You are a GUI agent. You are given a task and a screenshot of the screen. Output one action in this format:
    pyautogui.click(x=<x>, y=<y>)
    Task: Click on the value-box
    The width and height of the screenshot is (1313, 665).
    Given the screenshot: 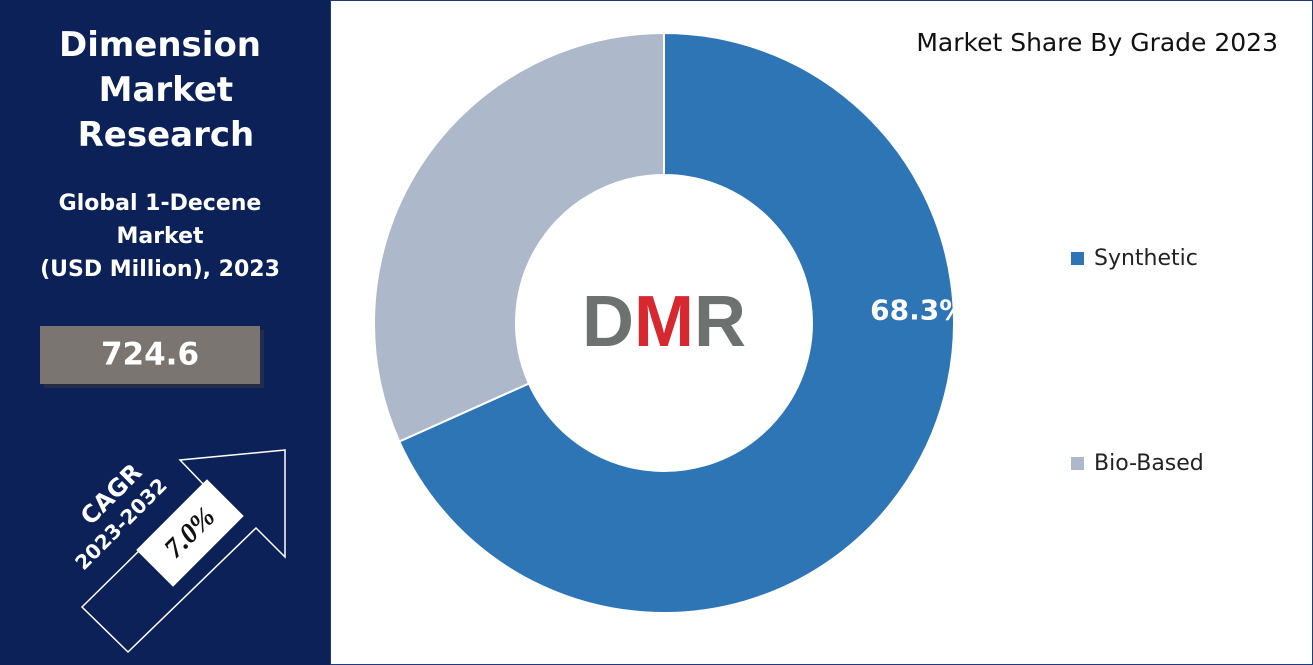 What is the action you would take?
    pyautogui.click(x=150, y=355)
    